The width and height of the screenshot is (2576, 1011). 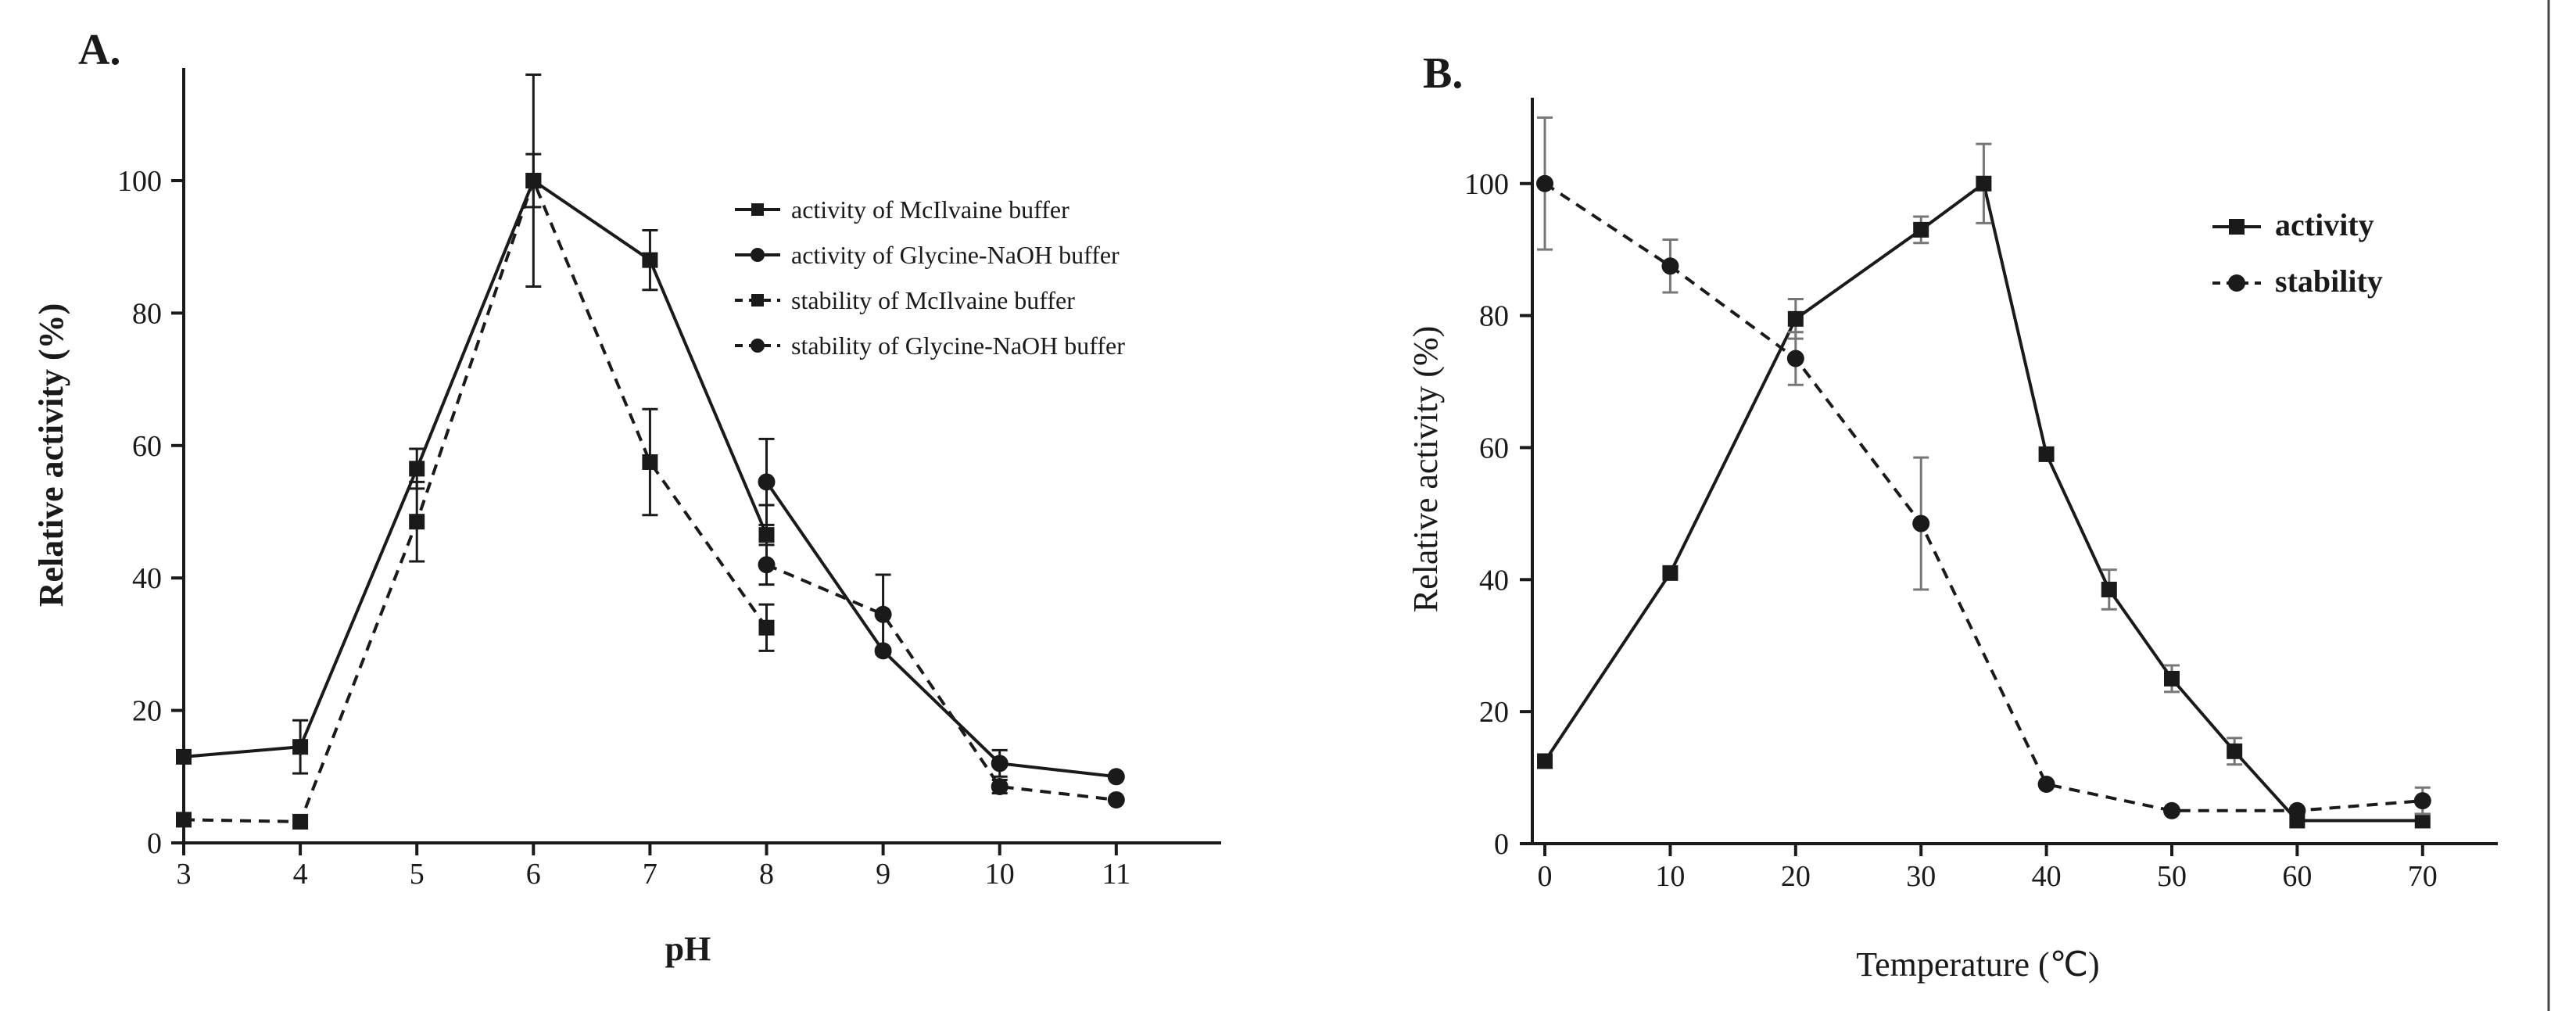 I want to click on panel-b-x-tick-label: 10, so click(x=1670, y=877).